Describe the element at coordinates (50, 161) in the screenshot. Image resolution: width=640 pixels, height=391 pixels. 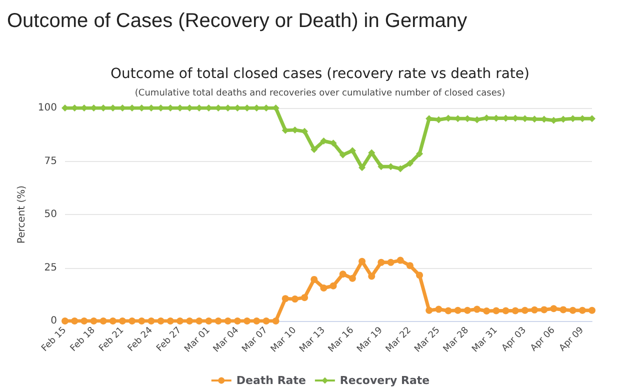
I see `y-tick-label: 75` at that location.